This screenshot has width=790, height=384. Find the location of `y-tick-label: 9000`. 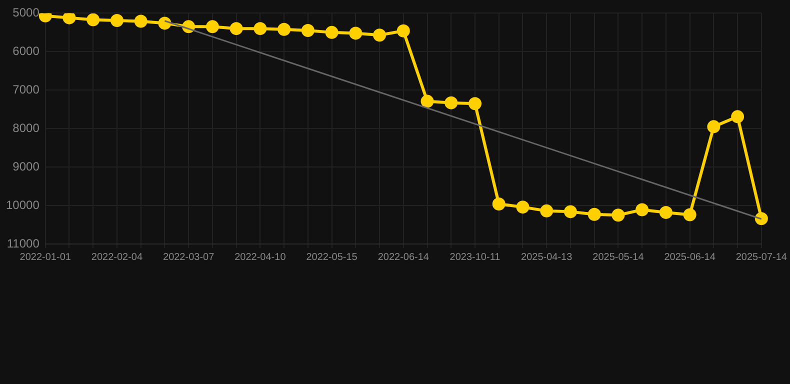

y-tick-label: 9000 is located at coordinates (26, 166).